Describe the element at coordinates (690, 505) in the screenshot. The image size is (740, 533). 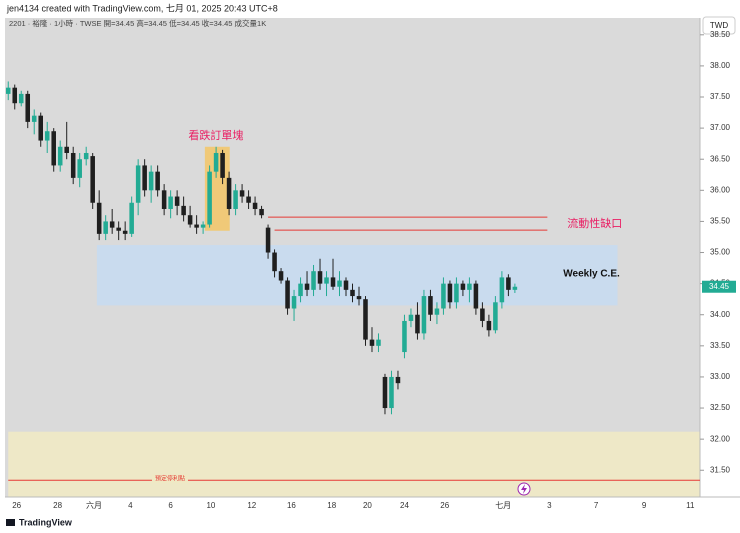
I see `x-tick-label: 11` at that location.